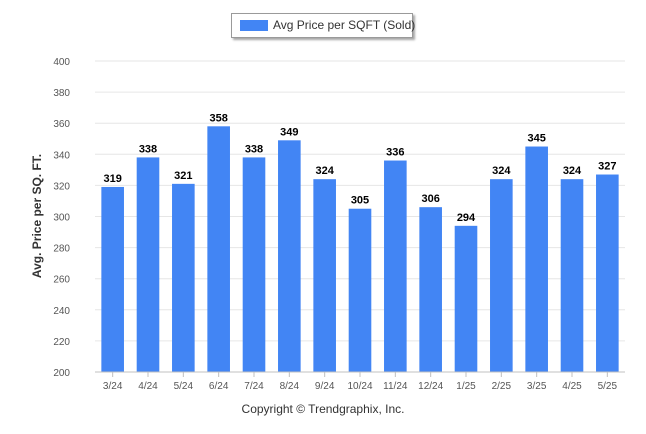  Describe the element at coordinates (254, 386) in the screenshot. I see `x-tick-label: 7/24` at that location.